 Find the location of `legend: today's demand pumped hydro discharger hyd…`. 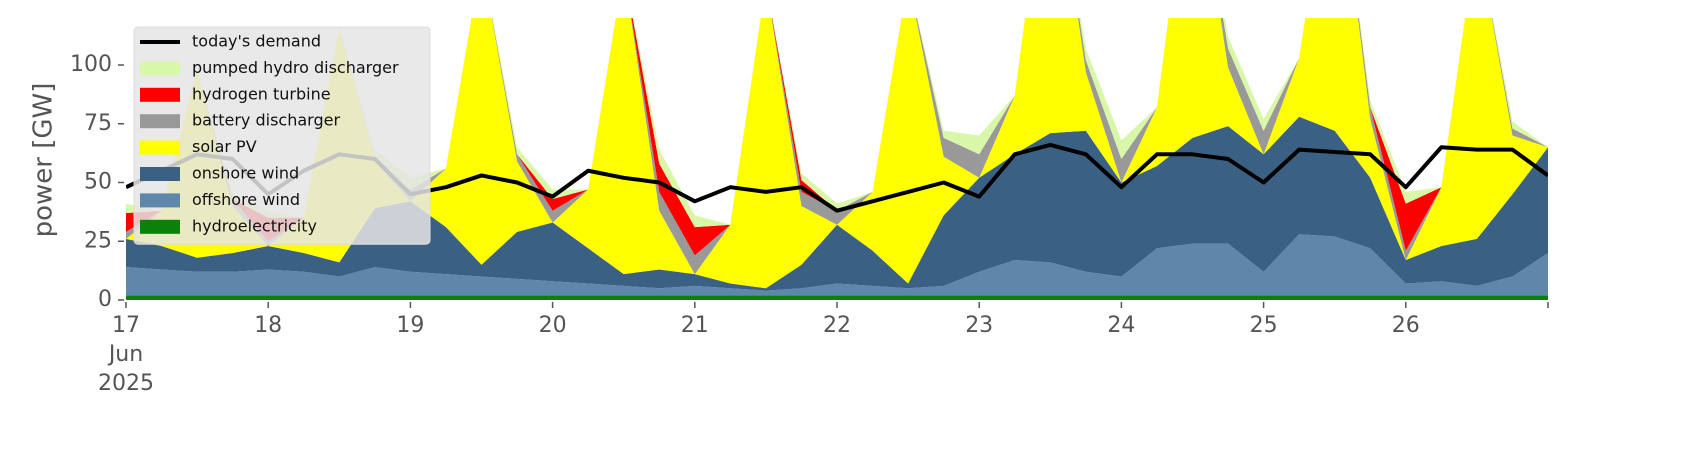

legend: today's demand pumped hydro discharger hyd… is located at coordinates (282, 135).